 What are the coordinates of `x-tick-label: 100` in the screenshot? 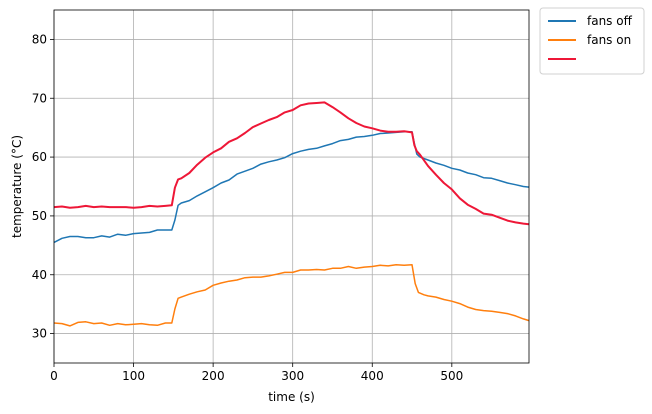 It's located at (133, 376).